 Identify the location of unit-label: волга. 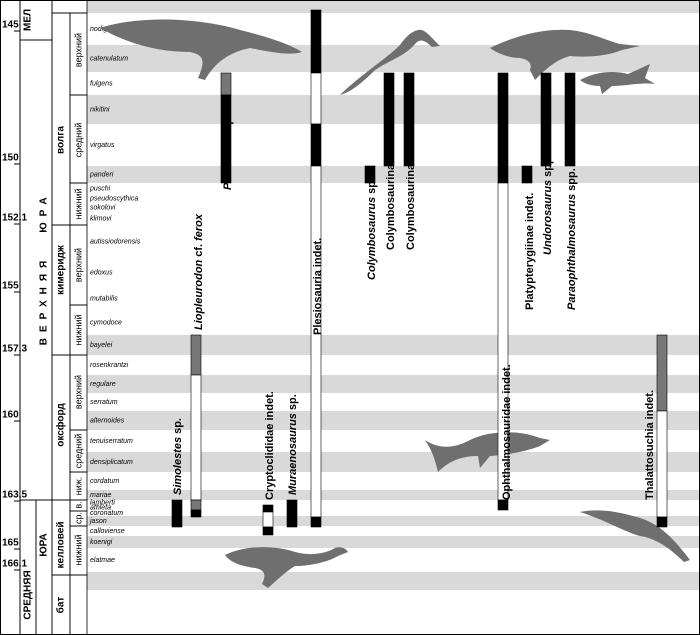
(61, 140).